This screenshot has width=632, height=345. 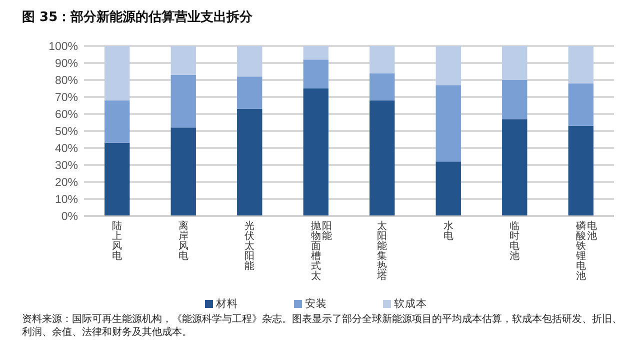 What do you see at coordinates (382, 252) in the screenshot?
I see `x-tick-label: 太阳能集热塔` at bounding box center [382, 252].